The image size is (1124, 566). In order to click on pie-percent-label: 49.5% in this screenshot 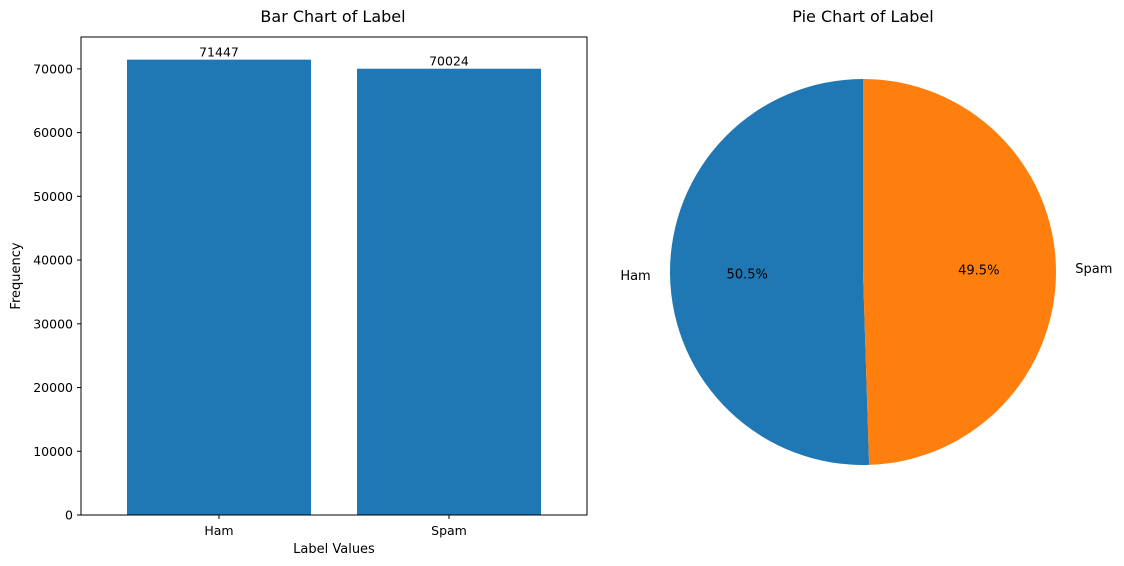, I will do `click(978, 271)`.